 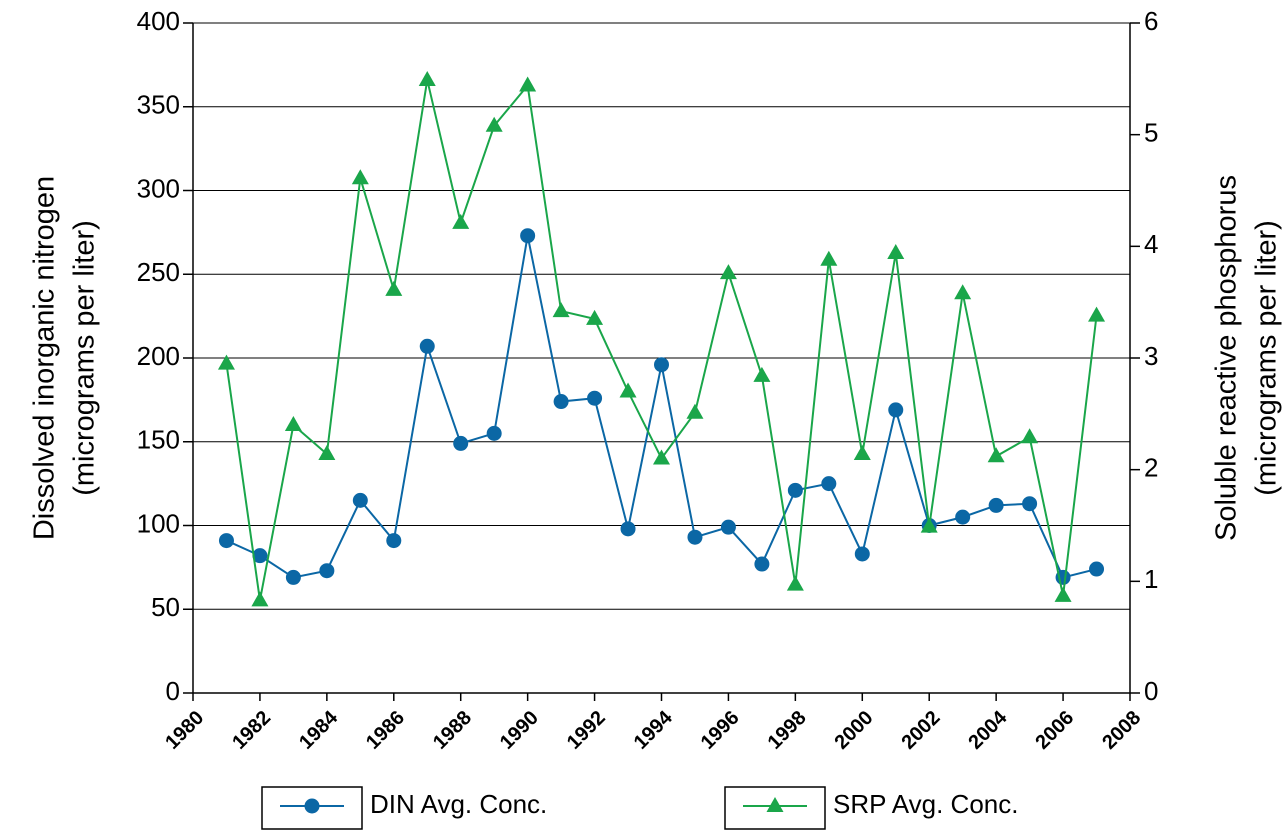 What do you see at coordinates (319, 730) in the screenshot?
I see `x-tick-label: 1984` at bounding box center [319, 730].